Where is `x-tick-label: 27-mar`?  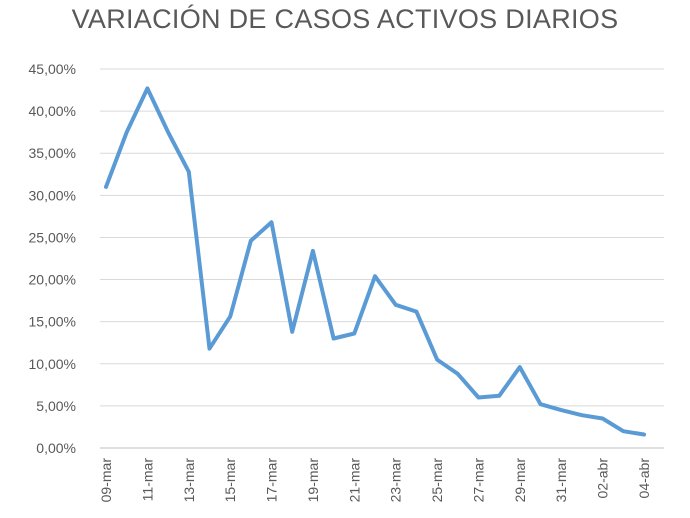 x-tick-label: 27-mar is located at coordinates (478, 480).